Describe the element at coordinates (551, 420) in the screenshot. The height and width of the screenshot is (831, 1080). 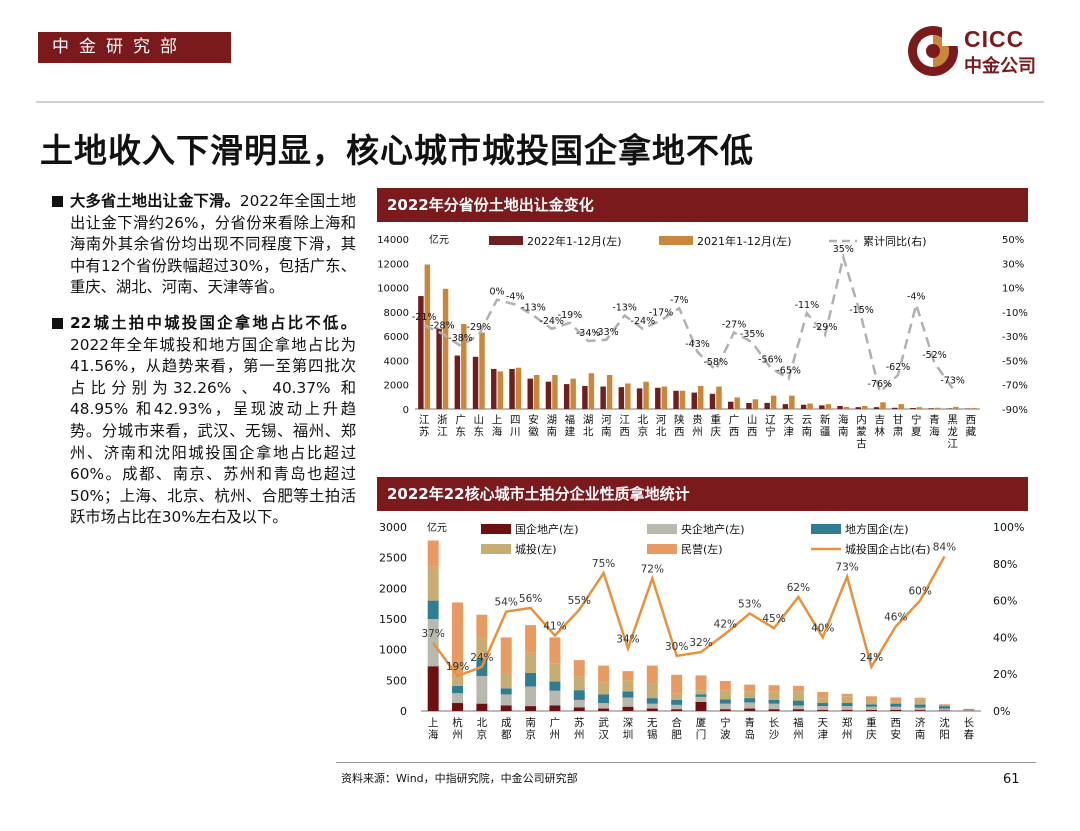
I see `category-label: 湖` at that location.